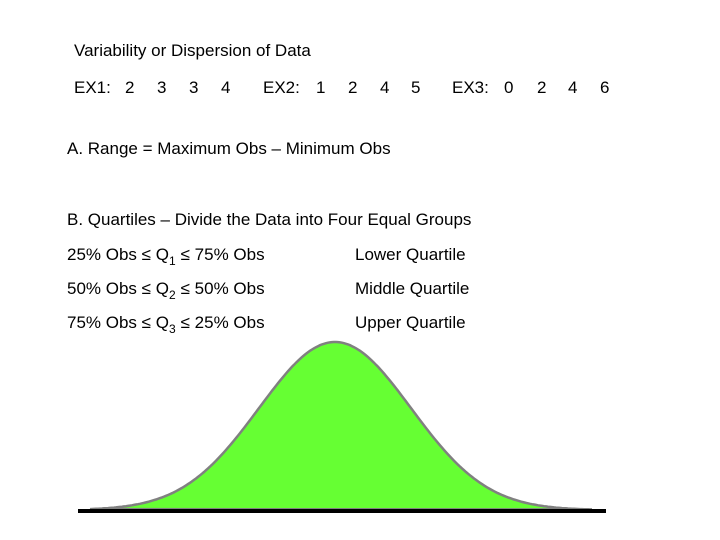 This screenshot has width=720, height=540. What do you see at coordinates (470, 87) in the screenshot?
I see `example-label: EX3:` at bounding box center [470, 87].